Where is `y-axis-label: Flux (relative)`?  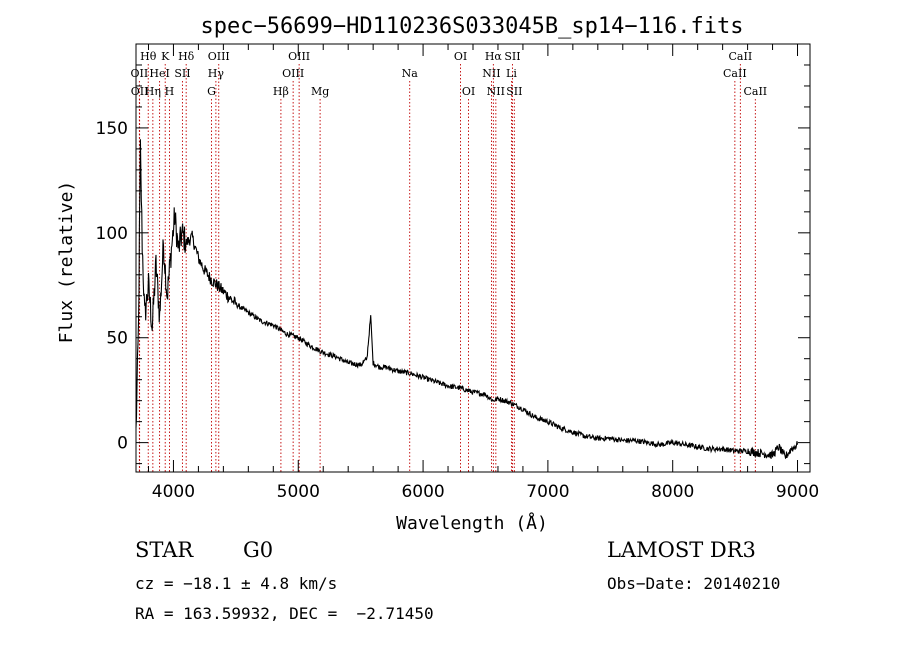
y-axis-label: Flux (relative) is located at coordinates (66, 262).